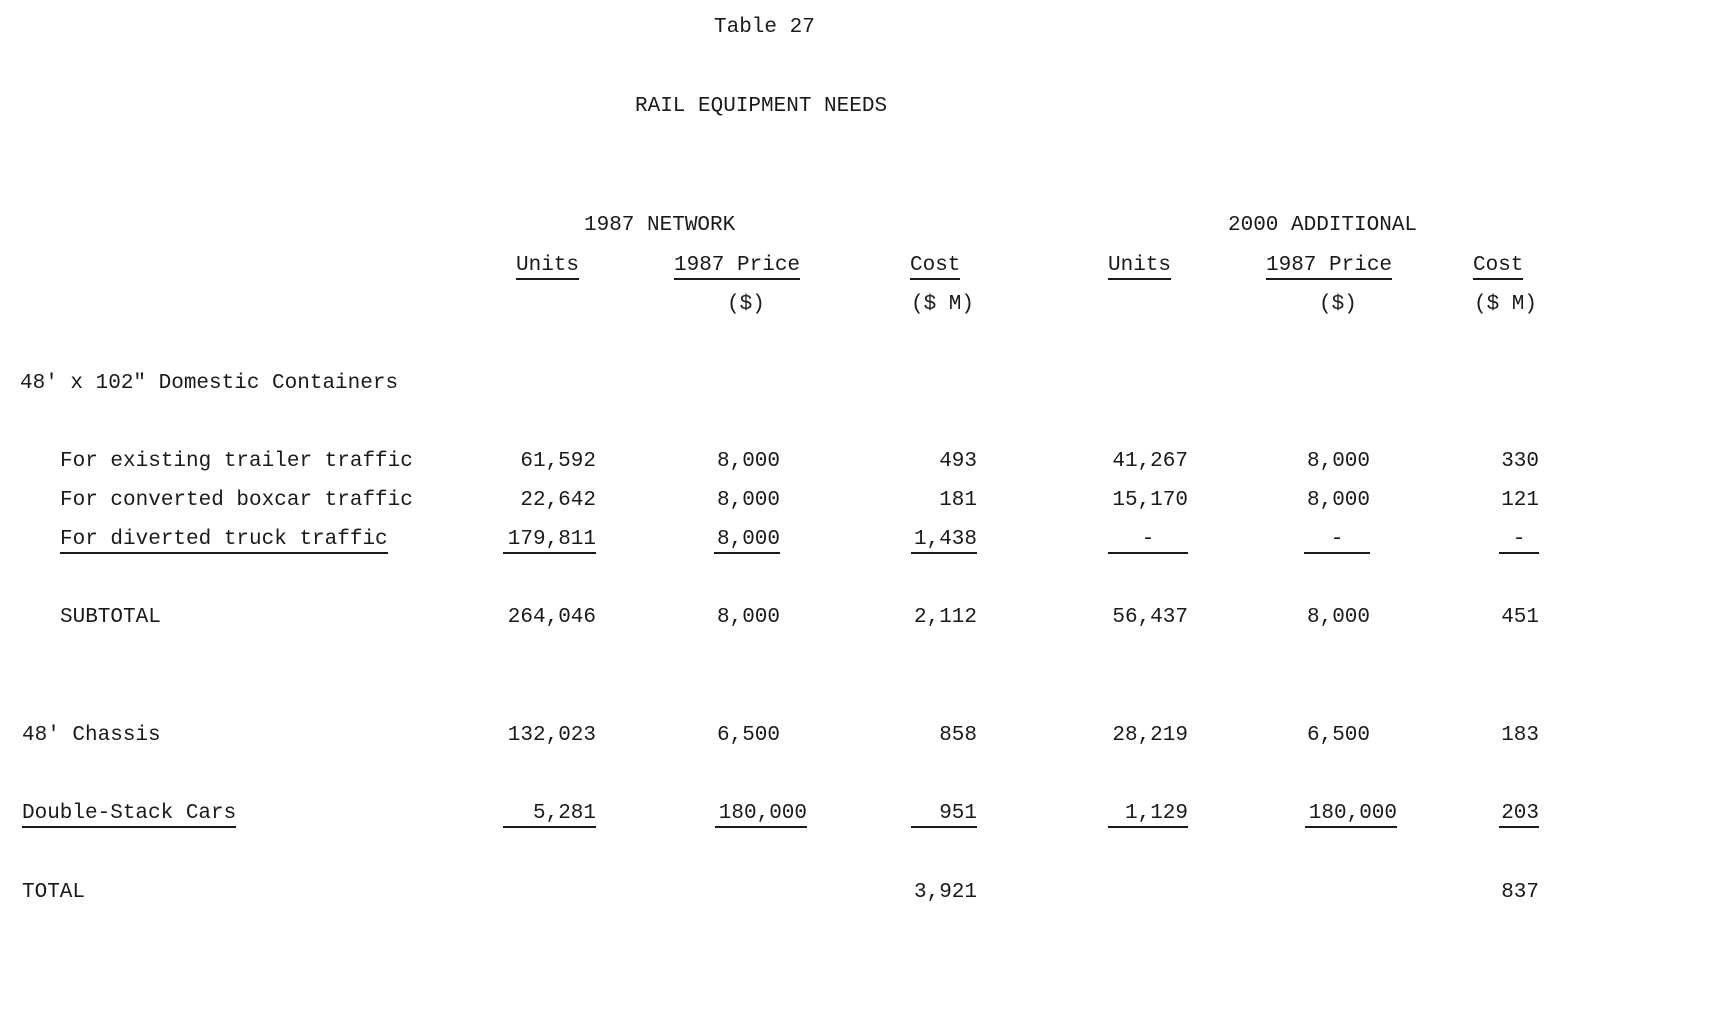  Describe the element at coordinates (1140, 267) in the screenshot. I see `col-header-units-2000: Units` at that location.